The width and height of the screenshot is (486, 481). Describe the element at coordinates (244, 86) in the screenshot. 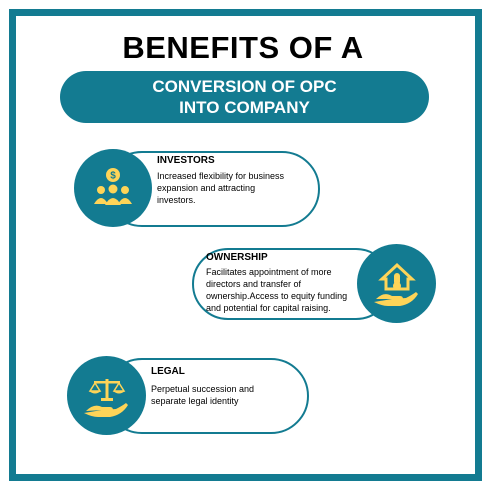

I see `banner-line-1: CONVERSION OF OPC` at that location.